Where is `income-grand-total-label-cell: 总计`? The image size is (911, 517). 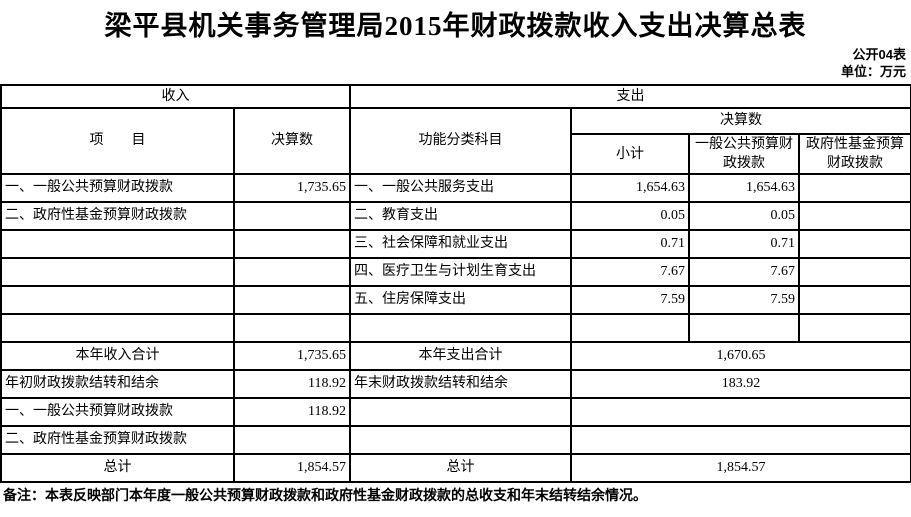
income-grand-total-label-cell: 总计 is located at coordinates (117, 468).